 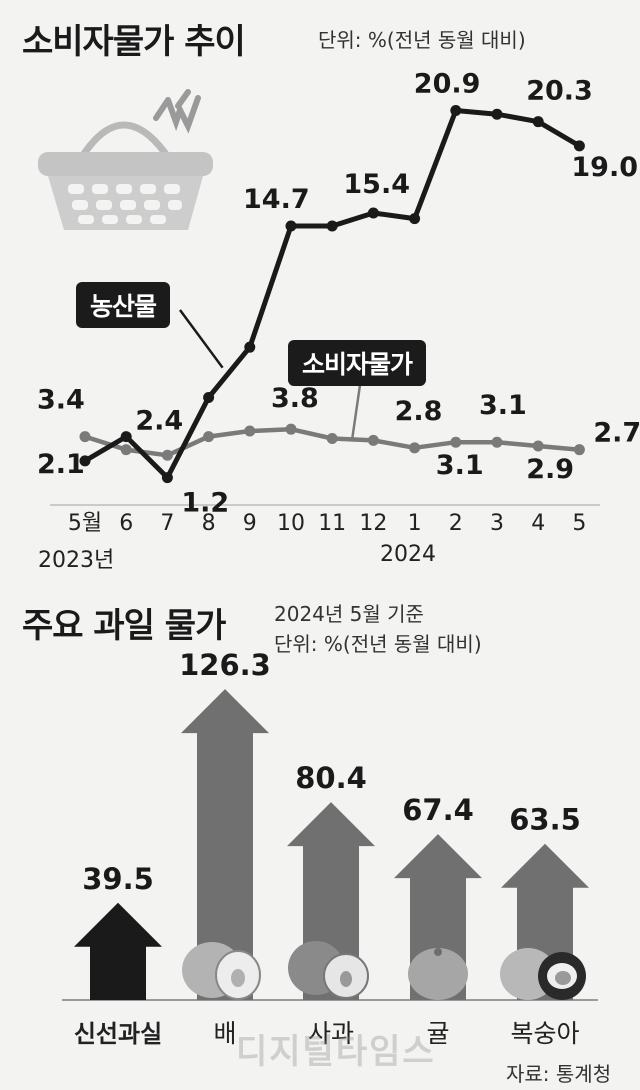 I want to click on x-tick-label: 9, so click(x=250, y=523).